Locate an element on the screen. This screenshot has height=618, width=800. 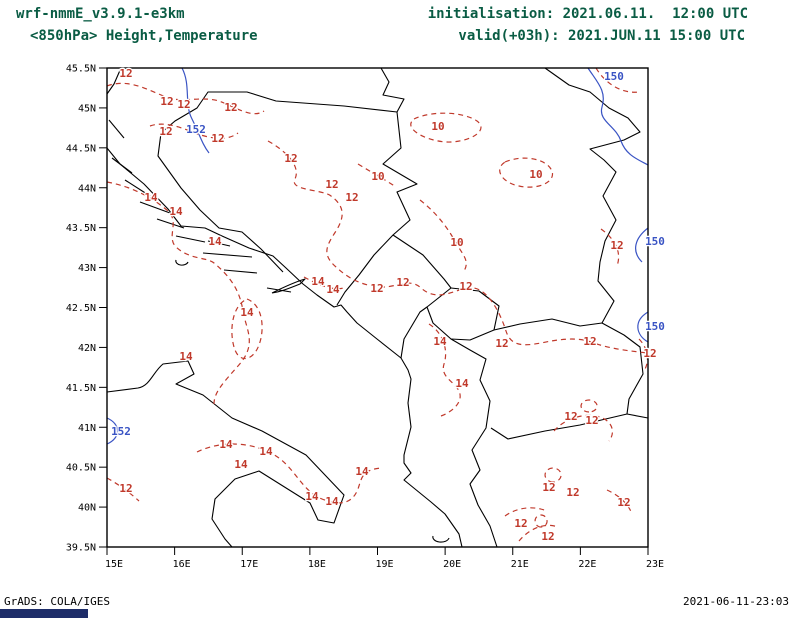
model-title: wrf-nmmE_v3.9.1-e3km is located at coordinates (100, 14).